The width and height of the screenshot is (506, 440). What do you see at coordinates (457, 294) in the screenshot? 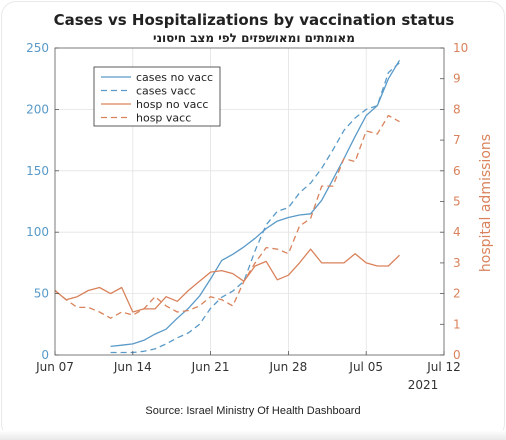
I see `y-right-tick-label: 2` at bounding box center [457, 294].